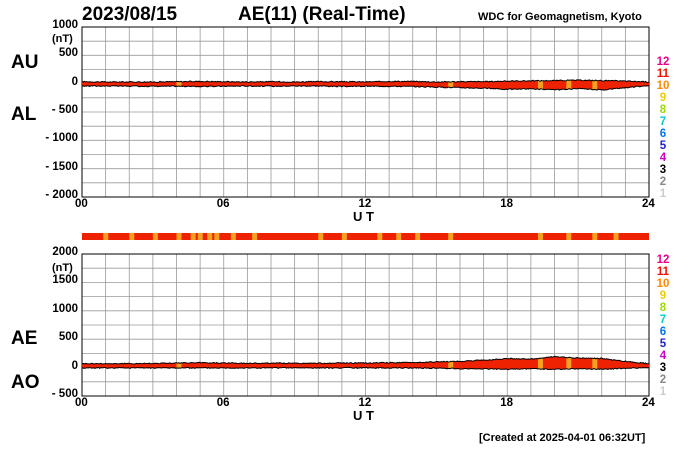 The width and height of the screenshot is (700, 450). What do you see at coordinates (24, 338) in the screenshot?
I see `ae-label: AE` at bounding box center [24, 338].